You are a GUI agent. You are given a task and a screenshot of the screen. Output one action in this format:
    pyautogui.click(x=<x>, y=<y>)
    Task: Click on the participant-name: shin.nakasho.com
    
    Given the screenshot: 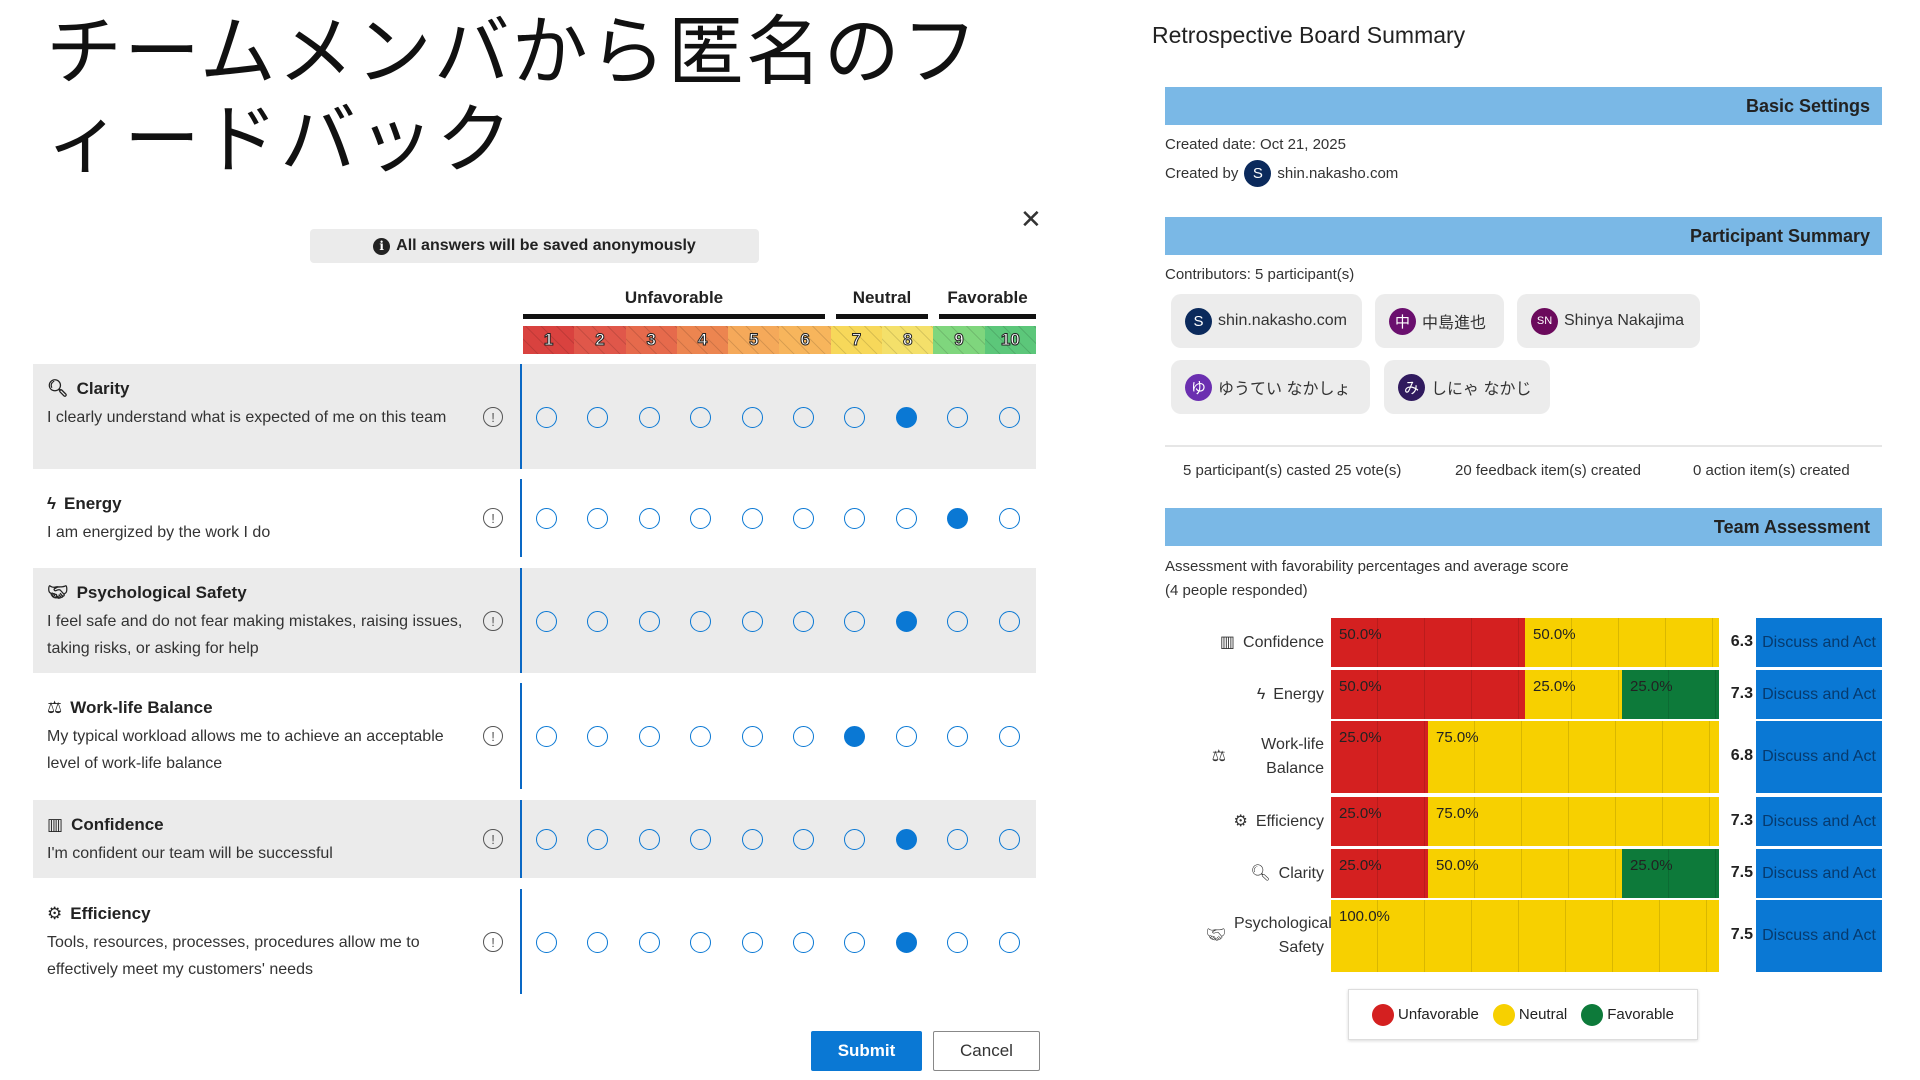 What is the action you would take?
    pyautogui.click(x=1282, y=320)
    